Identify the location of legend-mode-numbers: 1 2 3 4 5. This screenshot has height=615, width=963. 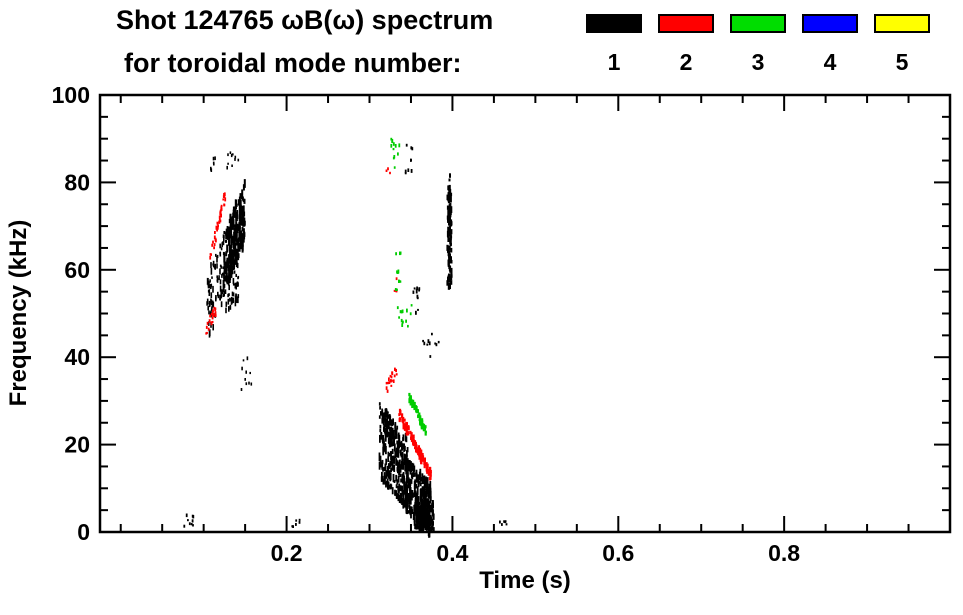
(758, 62).